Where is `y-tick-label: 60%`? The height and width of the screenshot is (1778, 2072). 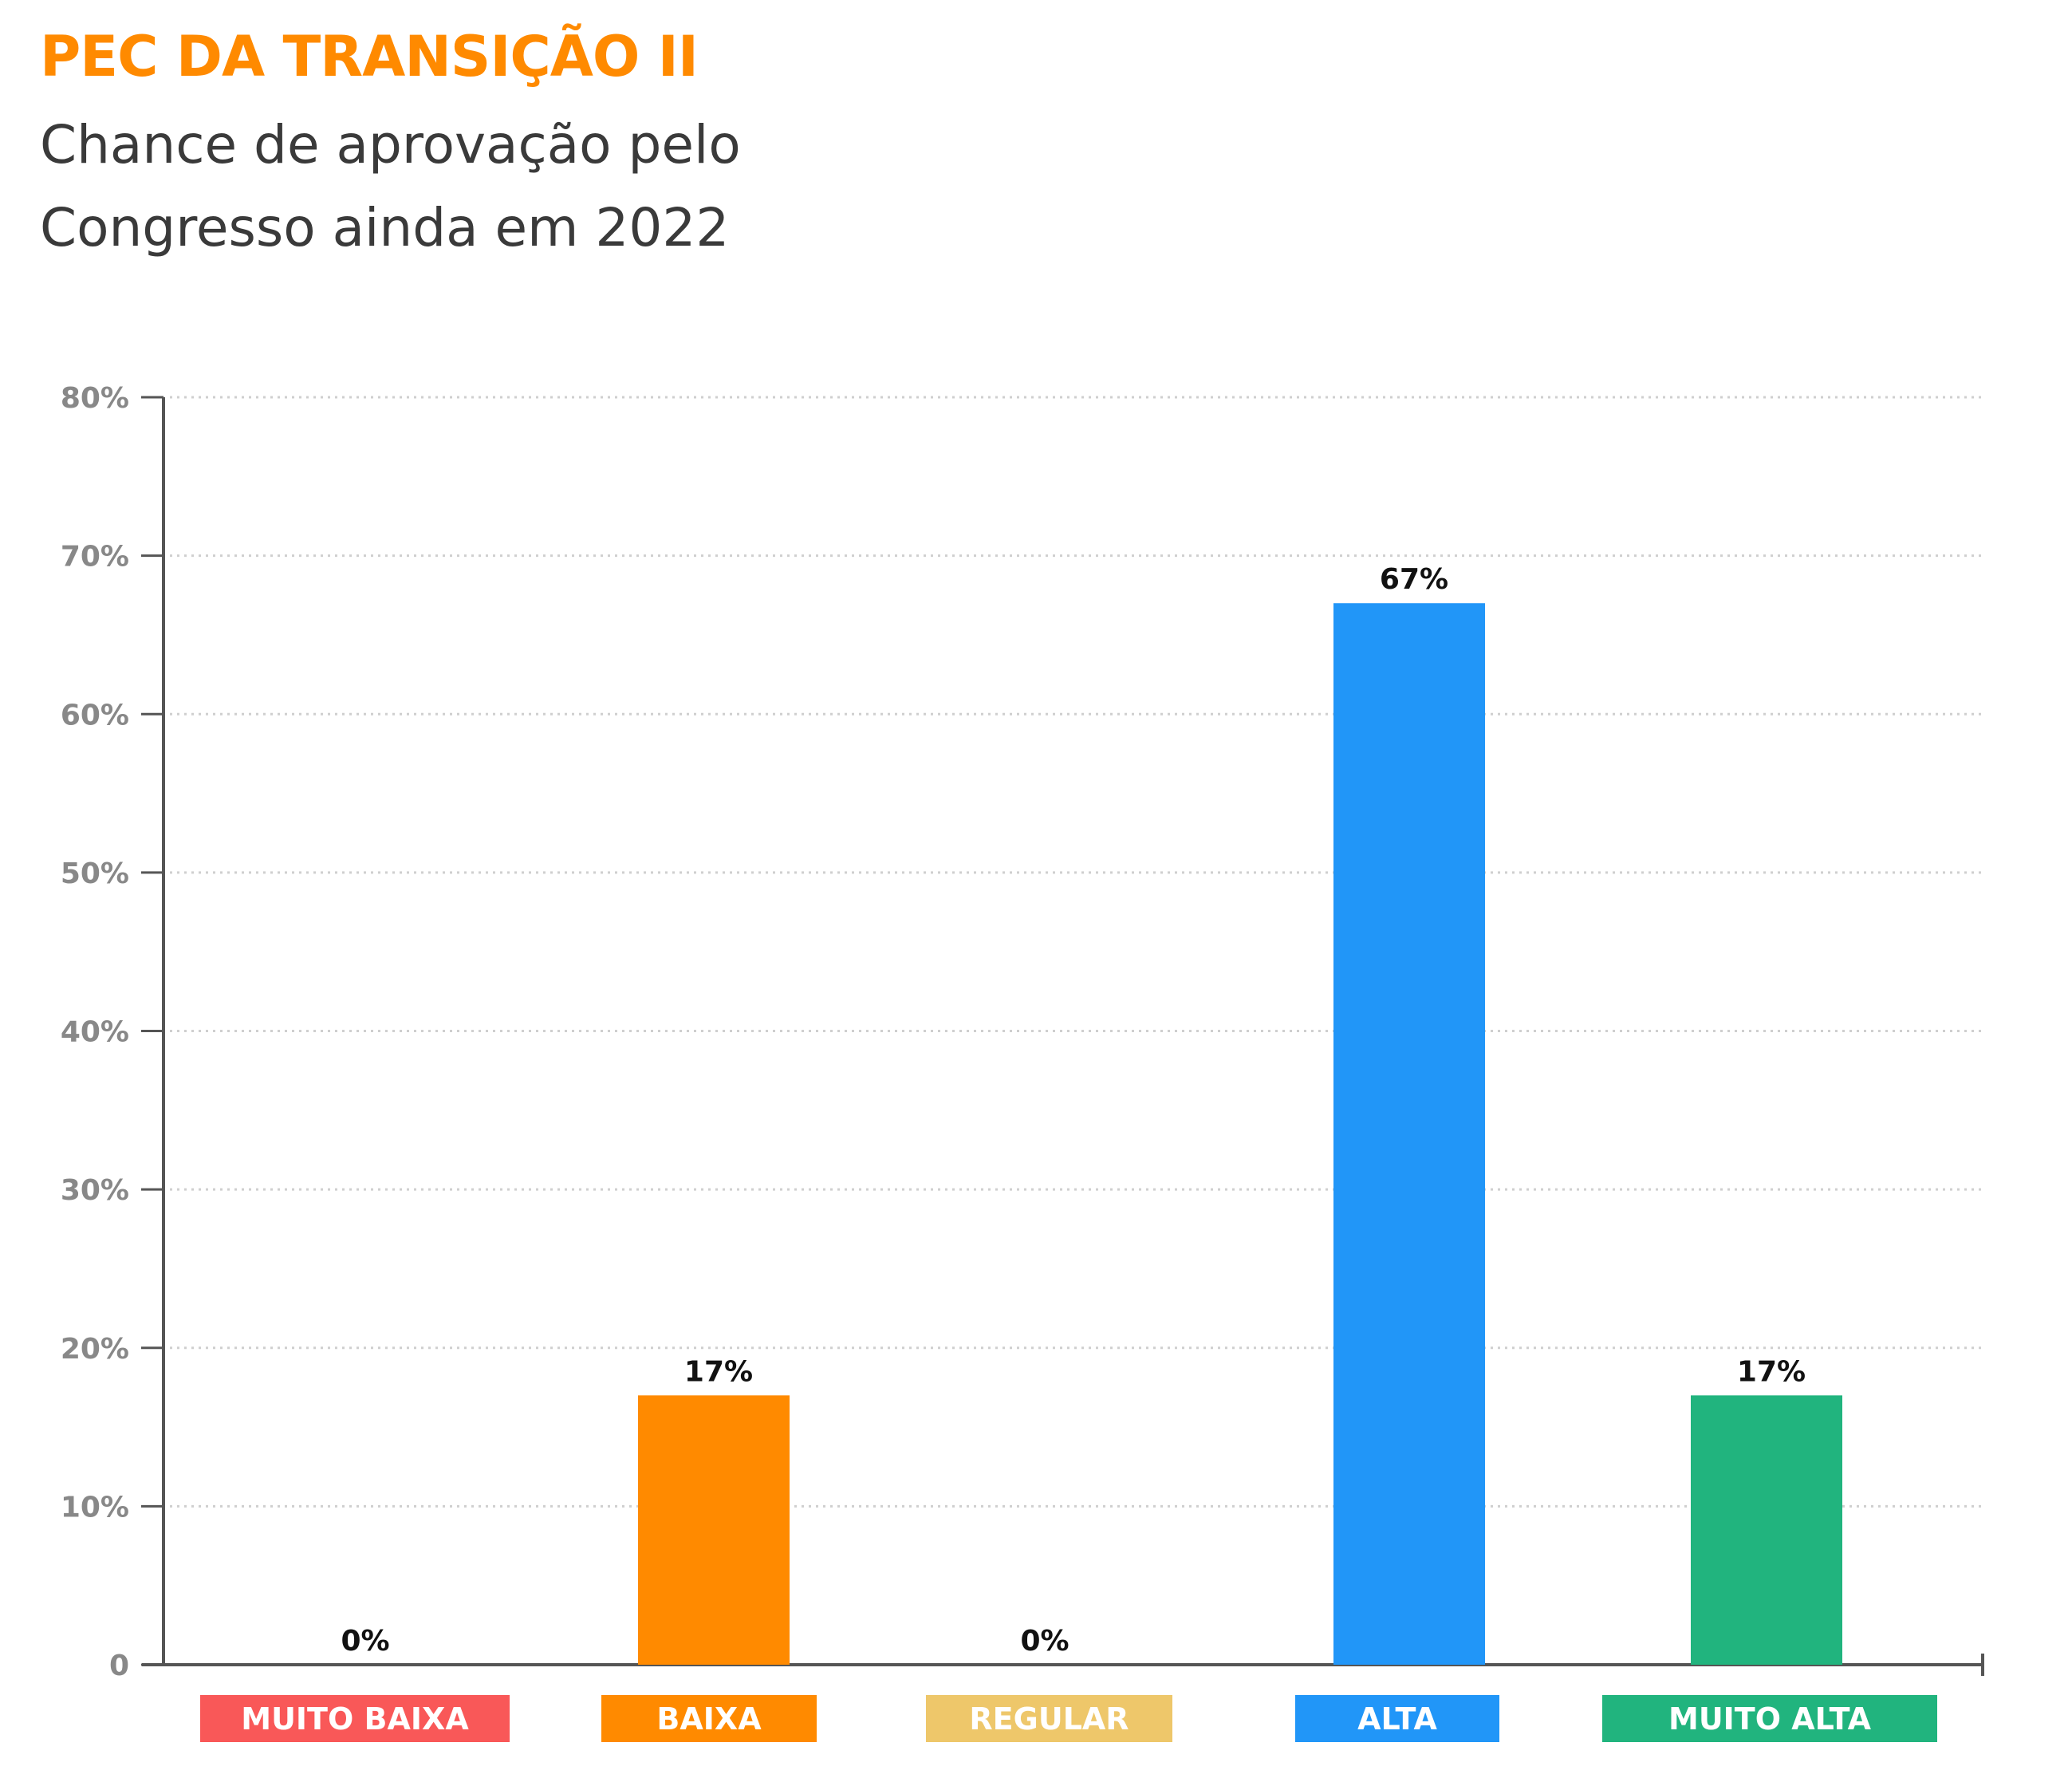
y-tick-label: 60% is located at coordinates (95, 715).